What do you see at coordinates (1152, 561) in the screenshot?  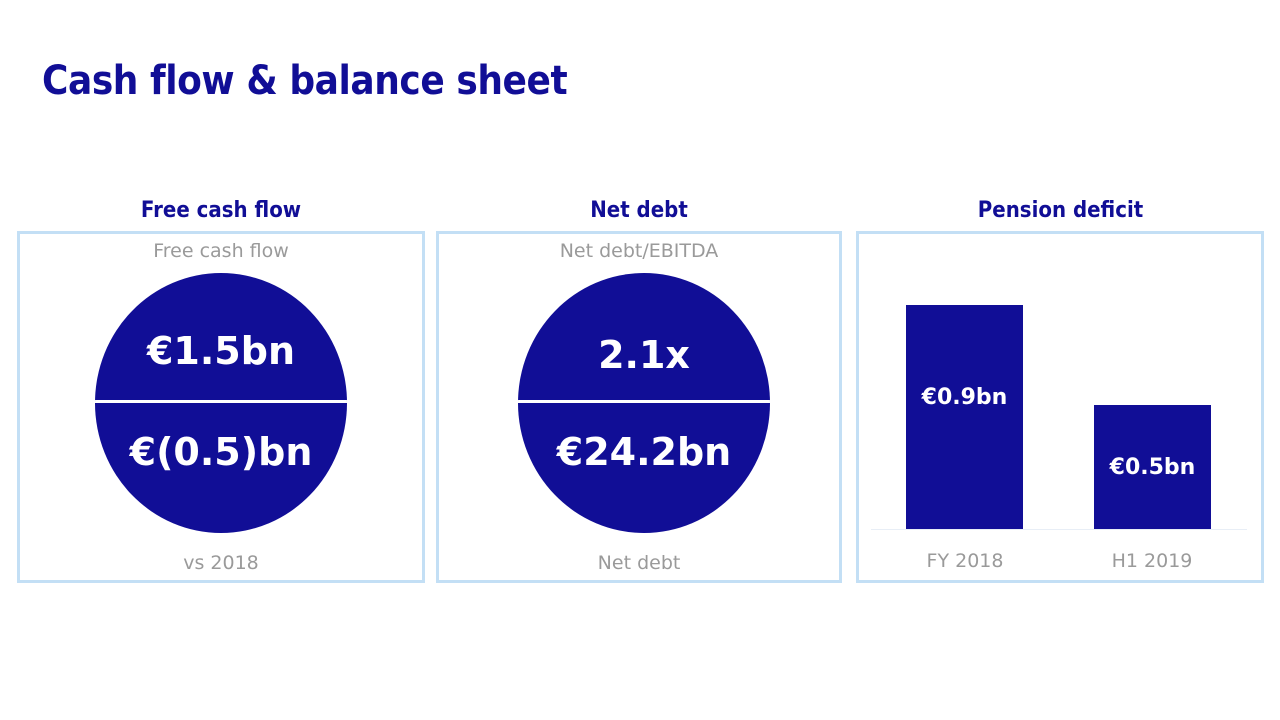 I see `category-h1-2019: H1 2019` at bounding box center [1152, 561].